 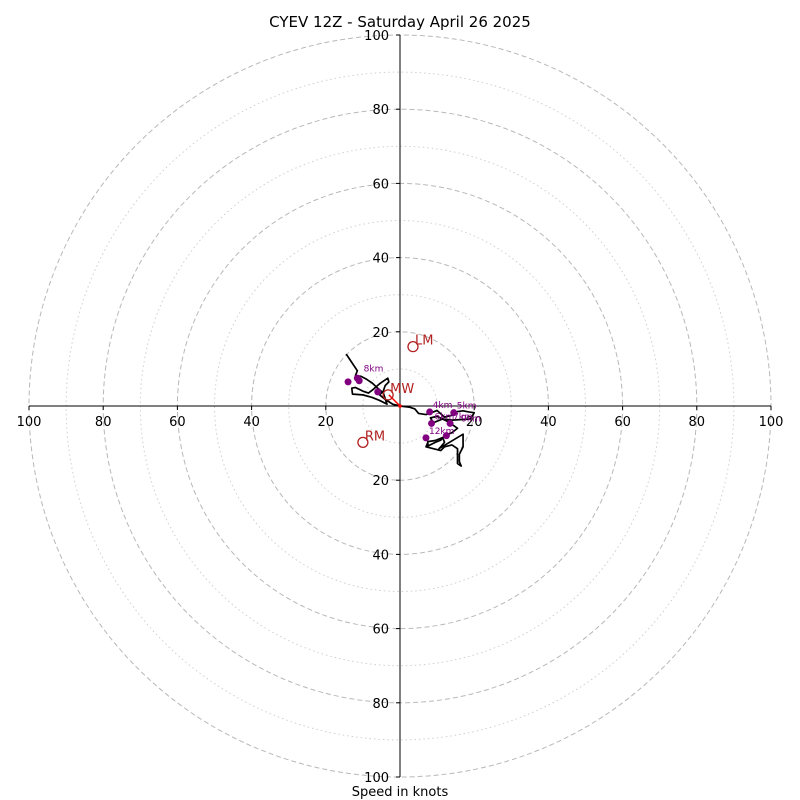 I want to click on chart-title: CYEV 12Z - Saturday April 26 2025, so click(x=400, y=22).